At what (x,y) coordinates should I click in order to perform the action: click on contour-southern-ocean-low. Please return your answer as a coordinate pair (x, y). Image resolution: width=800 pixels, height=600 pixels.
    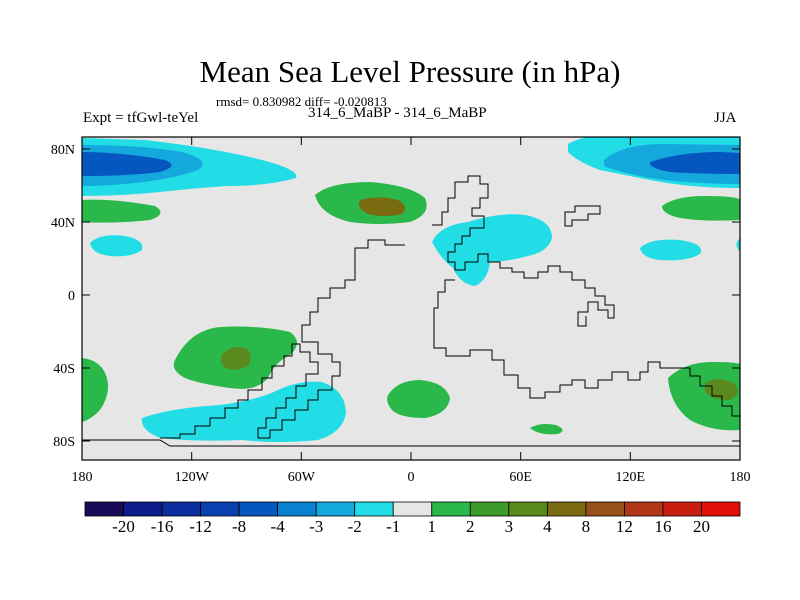
    Looking at the image, I should click on (243, 411).